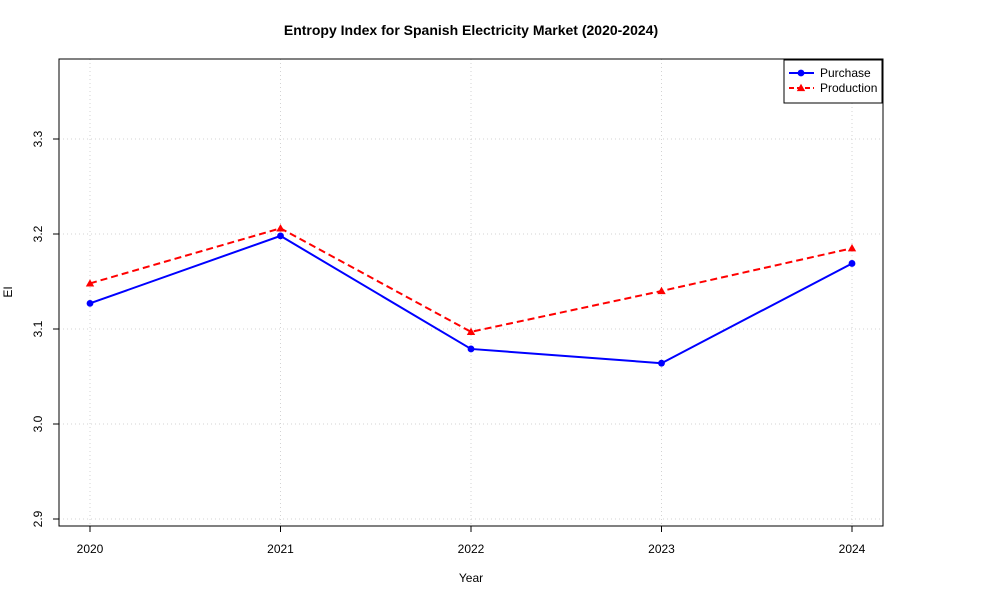  Describe the element at coordinates (38, 423) in the screenshot. I see `y-tick-label: 3.0` at that location.